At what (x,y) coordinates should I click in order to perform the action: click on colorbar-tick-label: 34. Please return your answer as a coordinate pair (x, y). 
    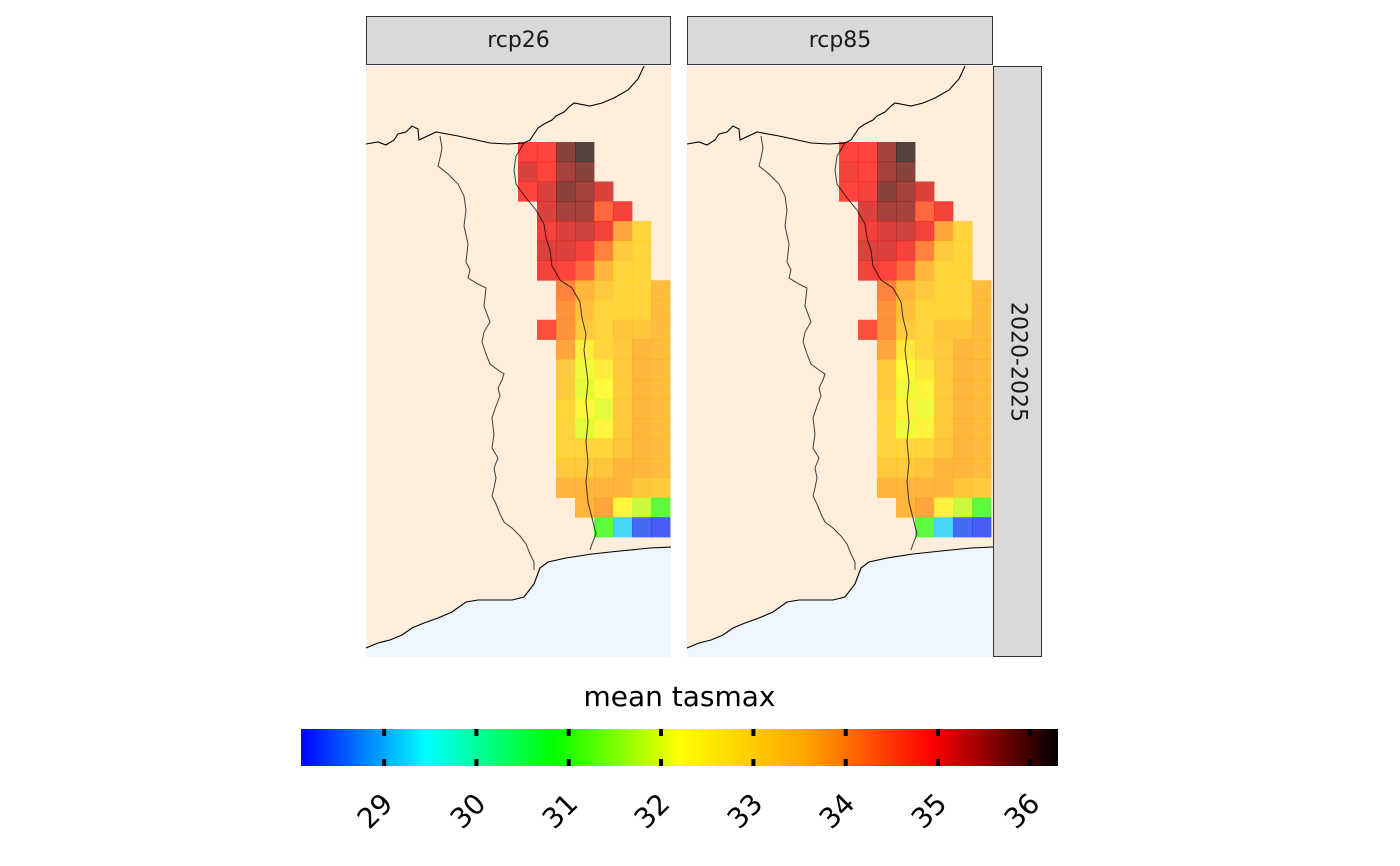
    Looking at the image, I should click on (837, 811).